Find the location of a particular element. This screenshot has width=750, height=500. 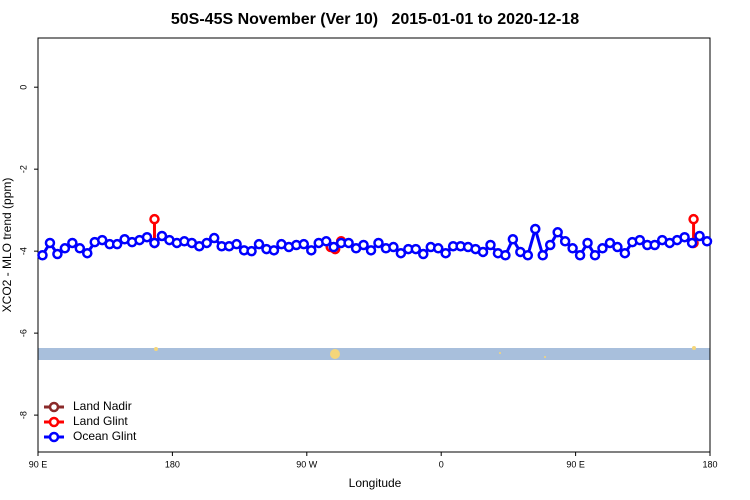

coverage-spots is located at coordinates (425, 352).